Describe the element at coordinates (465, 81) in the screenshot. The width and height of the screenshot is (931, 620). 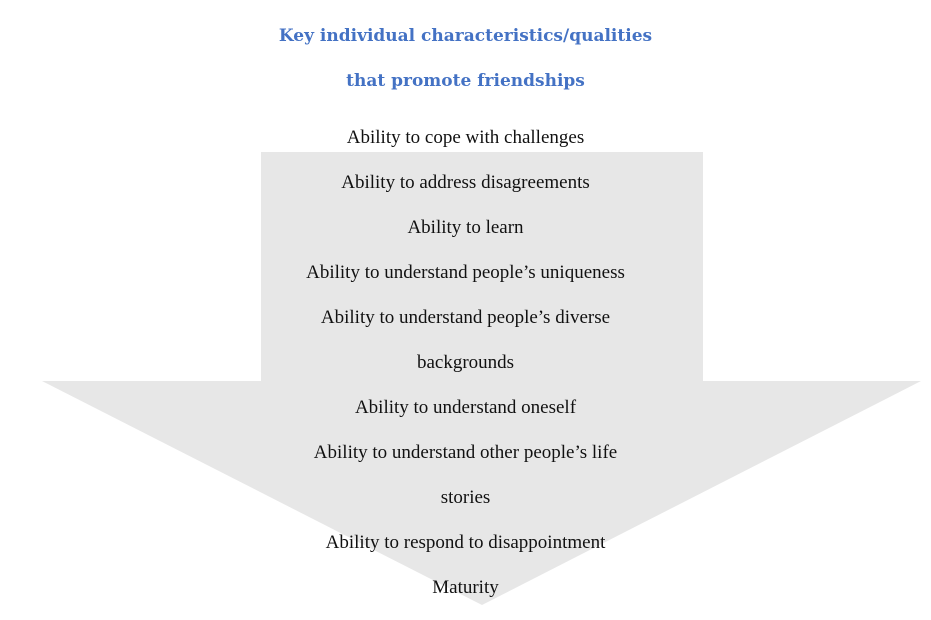
I see `diagram-title-line-2: that promote friendships` at that location.